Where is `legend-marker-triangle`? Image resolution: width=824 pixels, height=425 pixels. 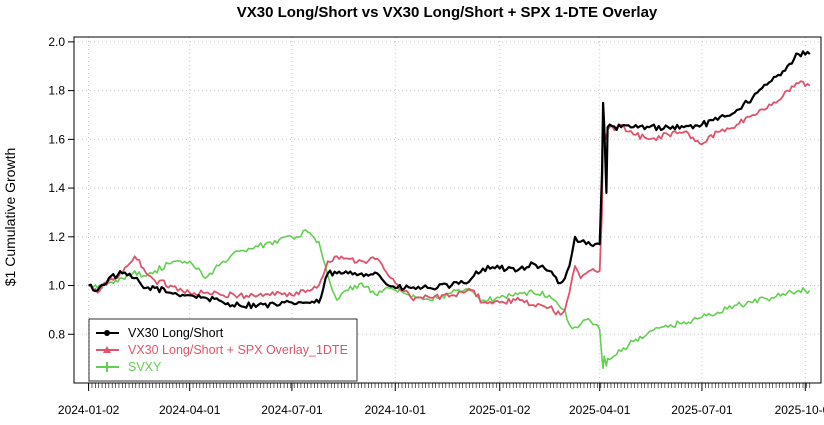 legend-marker-triangle is located at coordinates (107, 349).